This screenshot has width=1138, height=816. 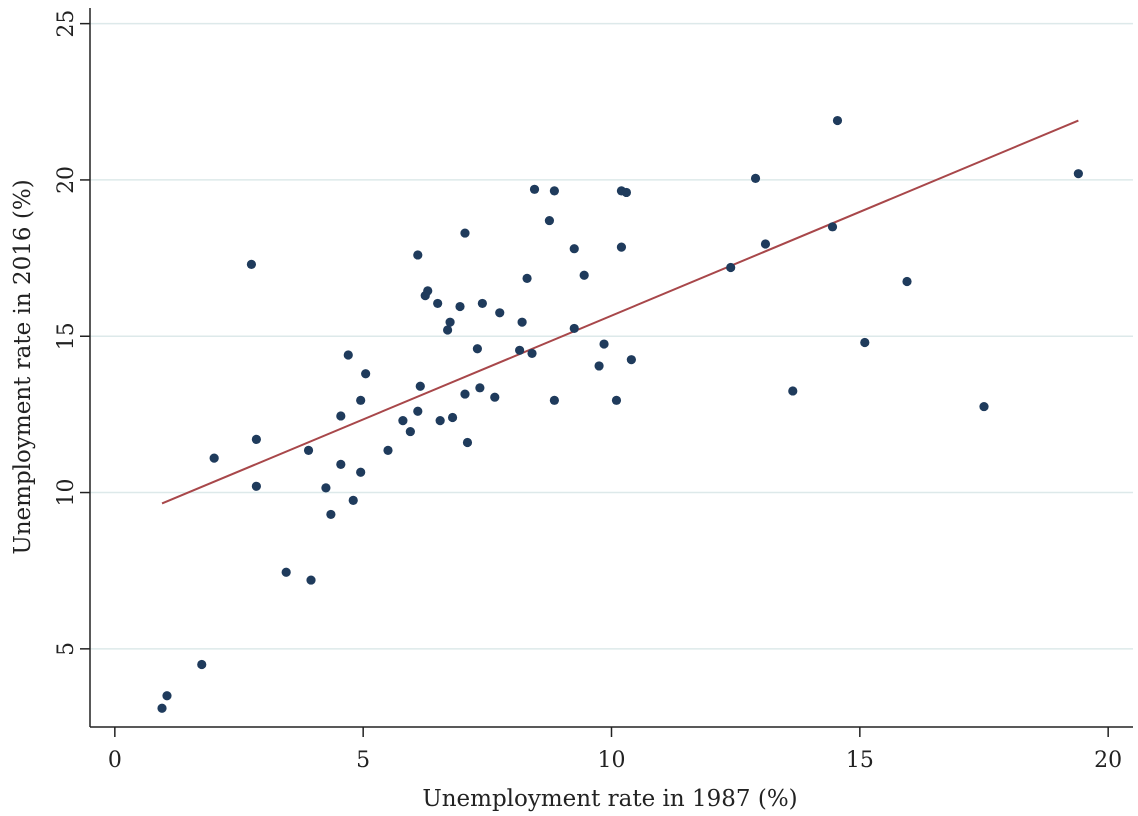 I want to click on y-tick-label-25: 25, so click(x=66, y=24).